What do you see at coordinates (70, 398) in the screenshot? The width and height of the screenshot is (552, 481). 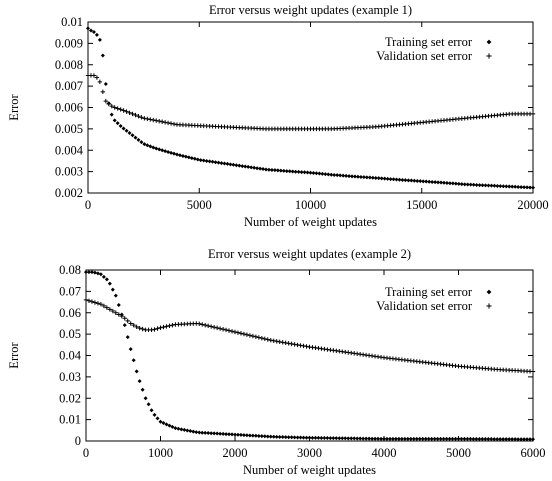 I see `y-tick-label: 0.02` at bounding box center [70, 398].